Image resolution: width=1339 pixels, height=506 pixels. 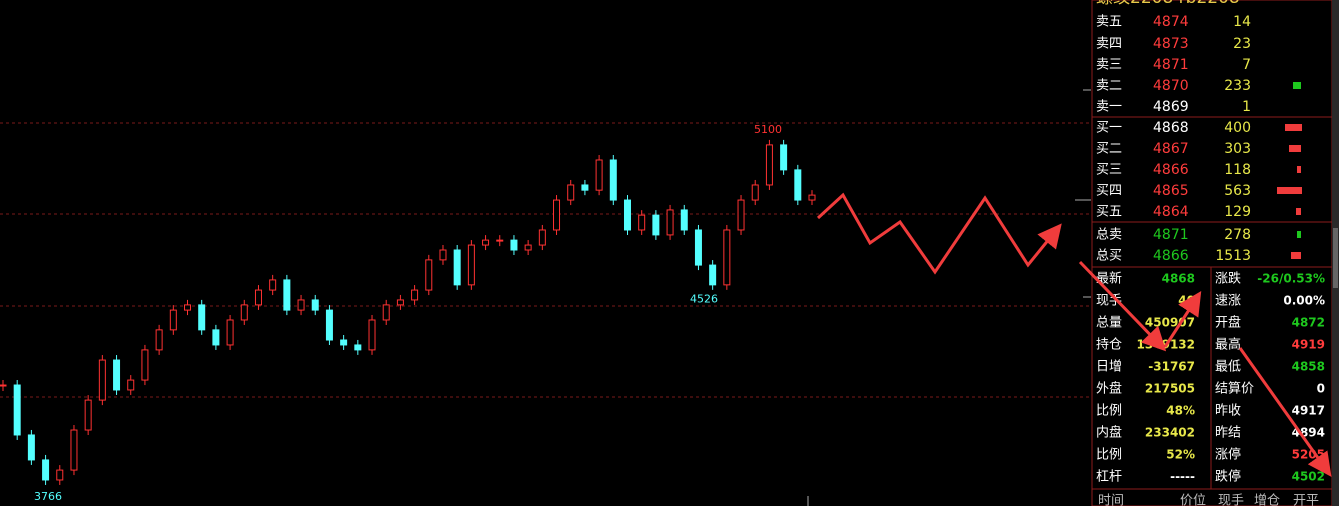 I want to click on book-label: 总买, so click(x=1109, y=256).